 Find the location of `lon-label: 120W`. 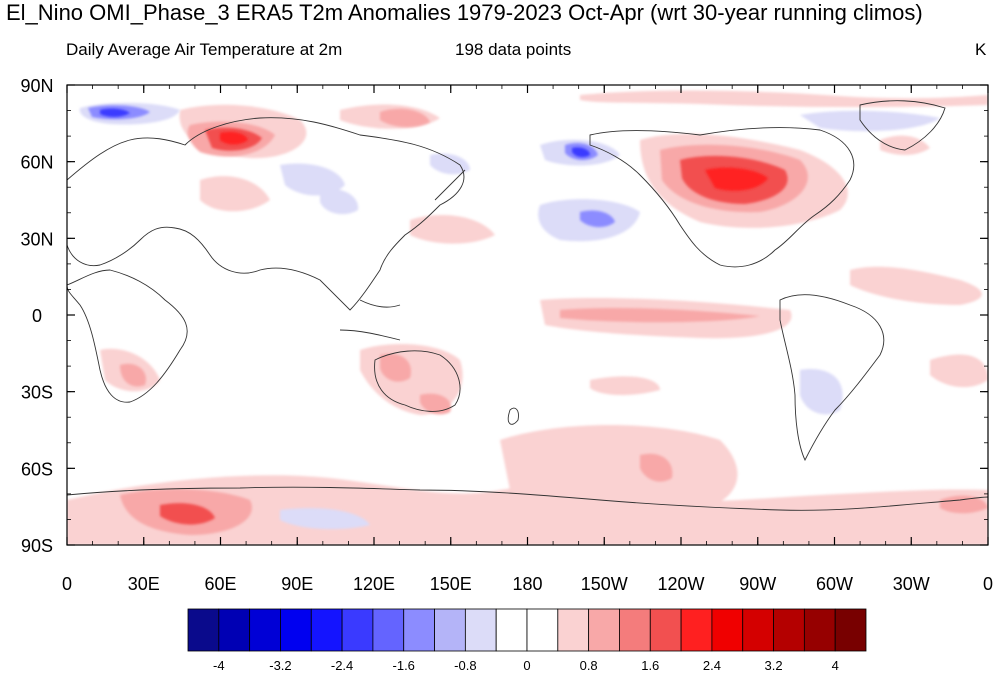

lon-label: 120W is located at coordinates (680, 584).